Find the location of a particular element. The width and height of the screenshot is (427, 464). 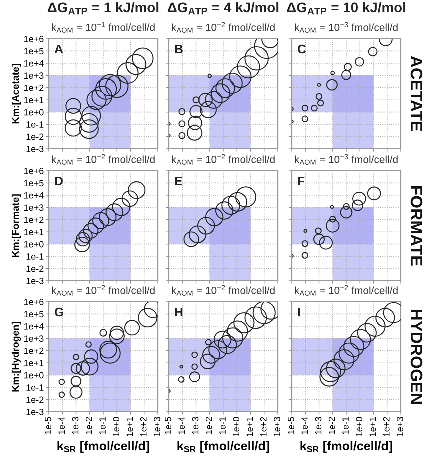

y-axis-title: Km:[Hydrogen] is located at coordinates (17, 357).